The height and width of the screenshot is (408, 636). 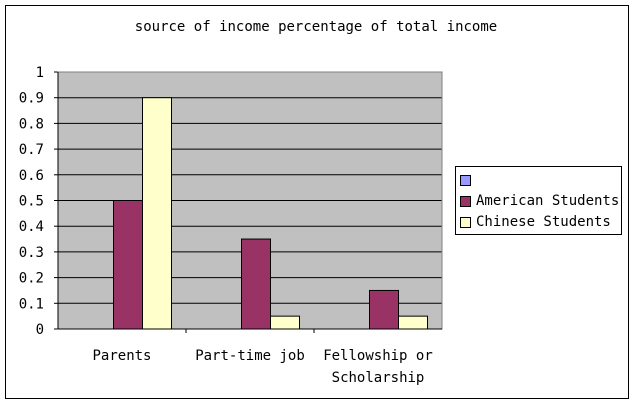 I want to click on legend-label-american-students: American Students, so click(x=548, y=201).